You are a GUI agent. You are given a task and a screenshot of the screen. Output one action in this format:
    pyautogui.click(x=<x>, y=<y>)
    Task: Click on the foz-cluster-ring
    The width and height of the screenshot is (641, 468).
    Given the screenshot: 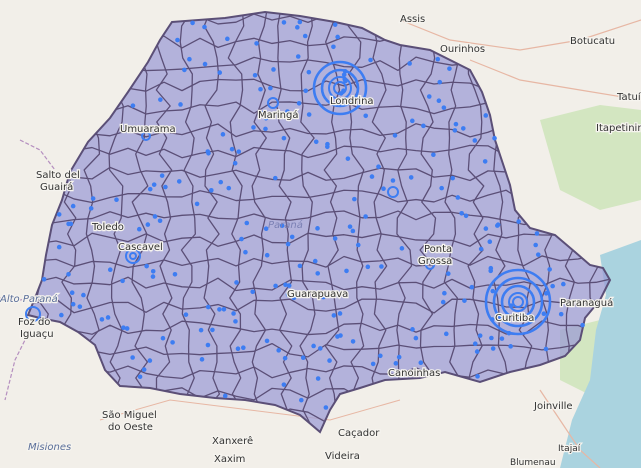 What is the action you would take?
    pyautogui.click(x=33, y=314)
    